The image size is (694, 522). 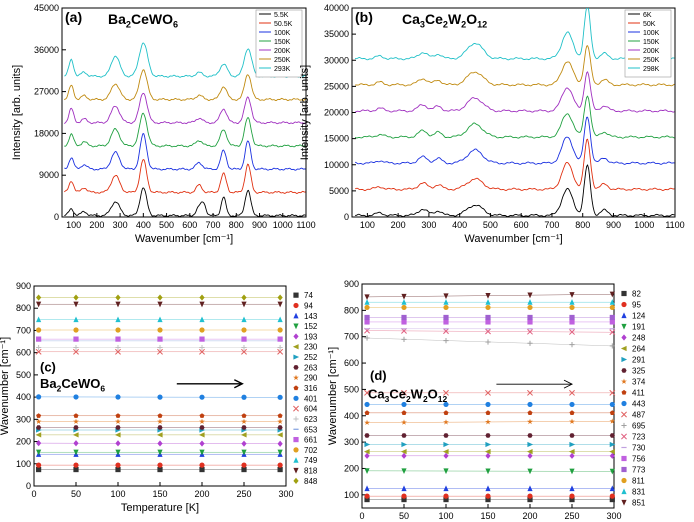 What do you see at coordinates (311, 460) in the screenshot?
I see `legend-entry-749: 749` at bounding box center [311, 460].